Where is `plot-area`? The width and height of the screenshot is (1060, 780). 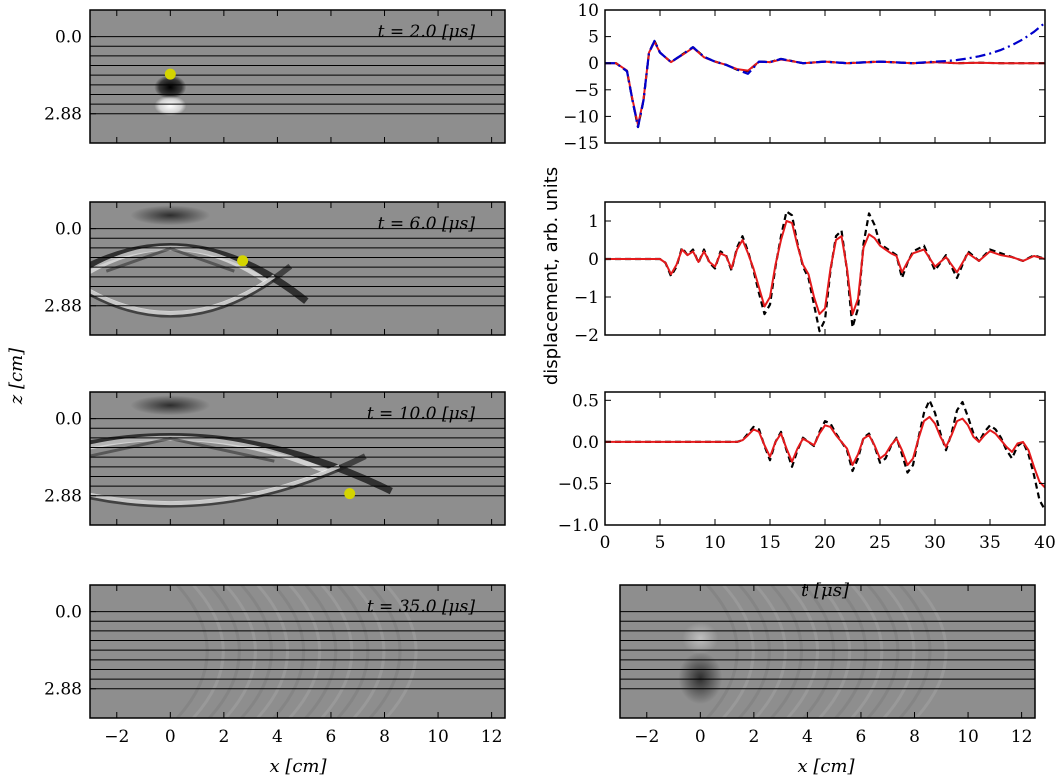
plot-area is located at coordinates (825, 458).